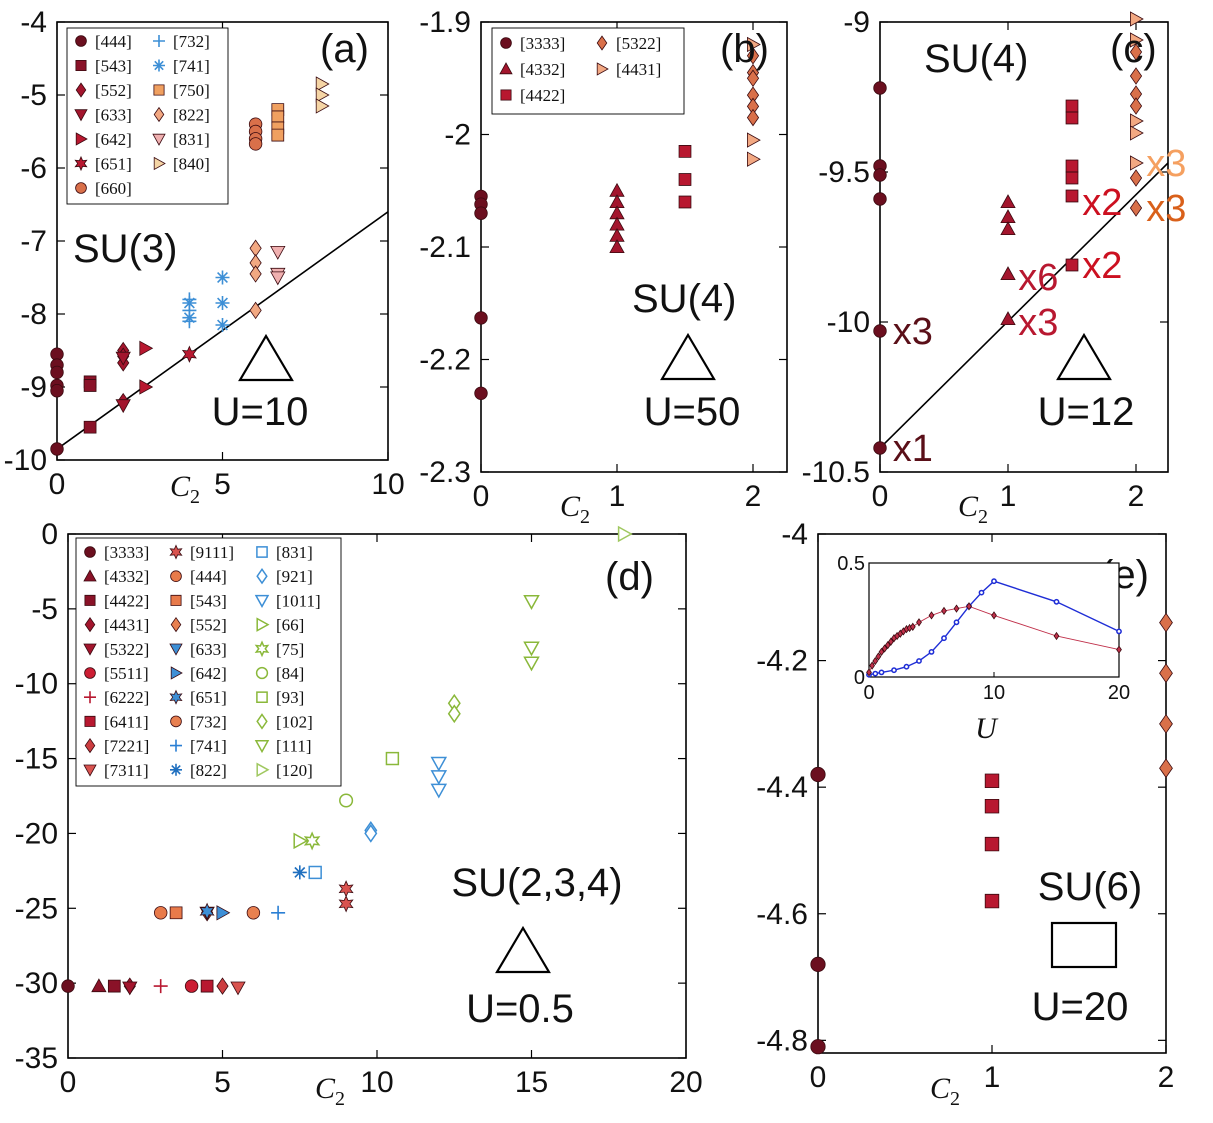 The height and width of the screenshot is (1123, 1213). What do you see at coordinates (33, 95) in the screenshot?
I see `y-tick-label: -5` at bounding box center [33, 95].